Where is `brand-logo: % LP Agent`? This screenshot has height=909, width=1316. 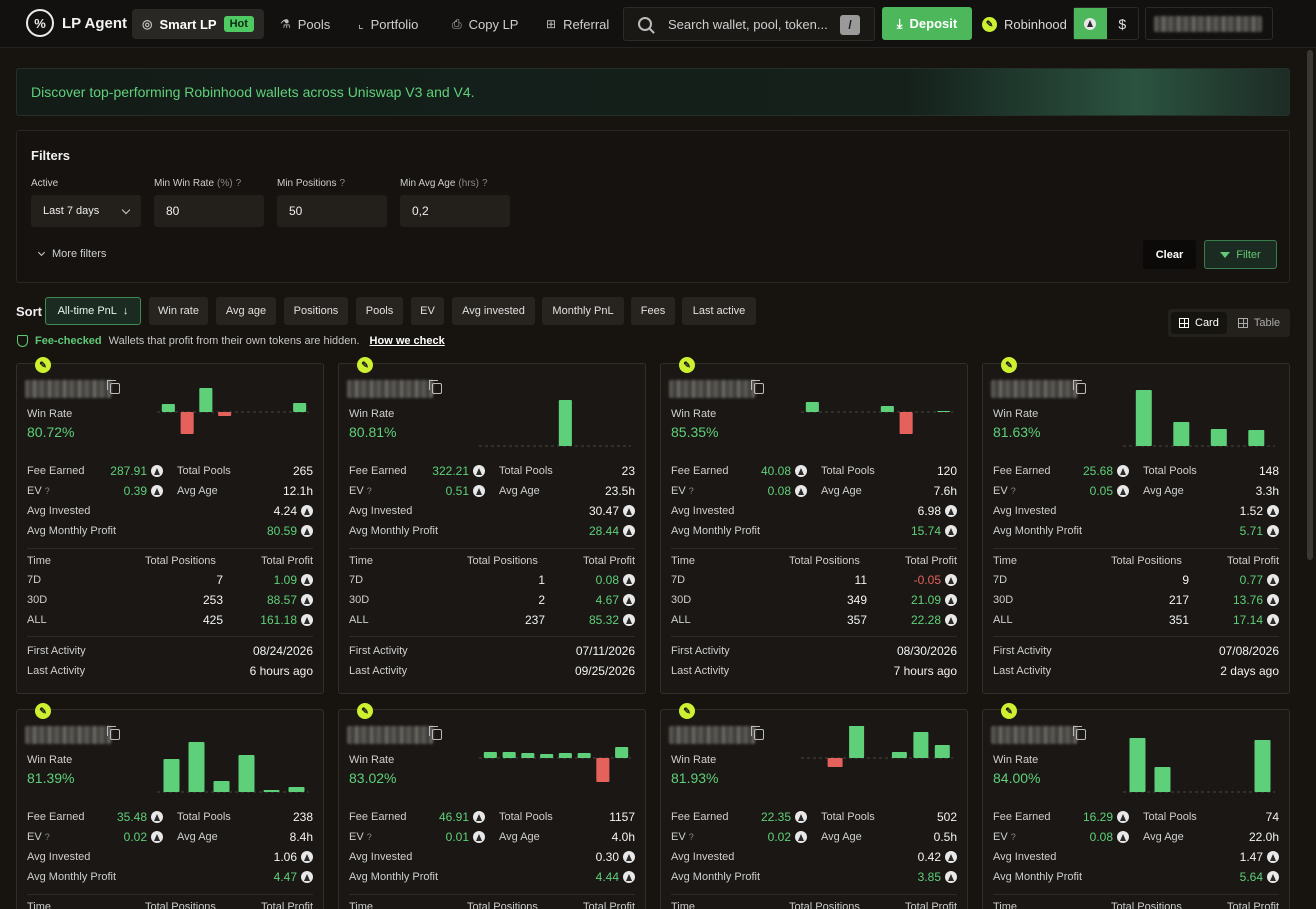
brand-logo: % LP Agent is located at coordinates (76, 23).